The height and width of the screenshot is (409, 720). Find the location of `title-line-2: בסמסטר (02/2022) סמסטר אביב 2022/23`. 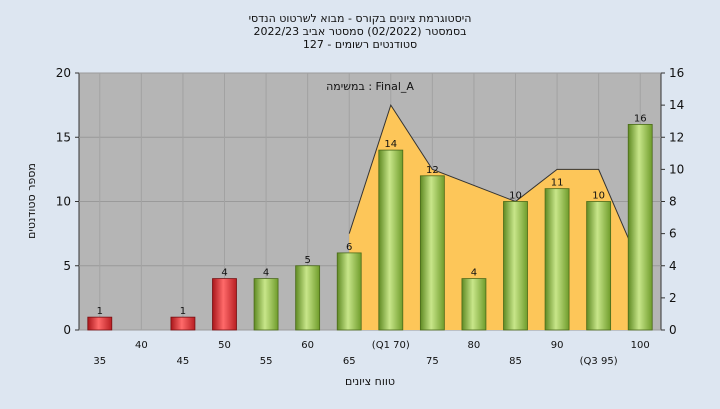

title-line-2: בסמסטר (02/2022) סמסטר אביב 2022/23 is located at coordinates (359, 31).